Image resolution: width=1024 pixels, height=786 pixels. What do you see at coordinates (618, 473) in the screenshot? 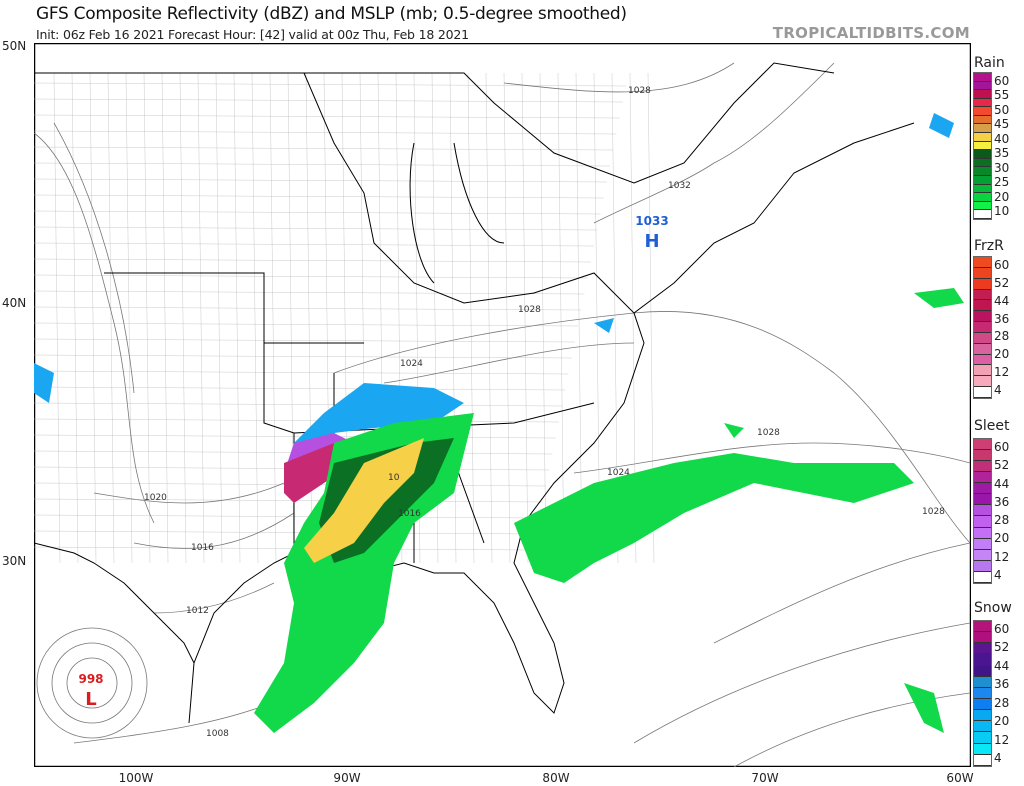
I see `isobar-label: 1024` at bounding box center [618, 473].